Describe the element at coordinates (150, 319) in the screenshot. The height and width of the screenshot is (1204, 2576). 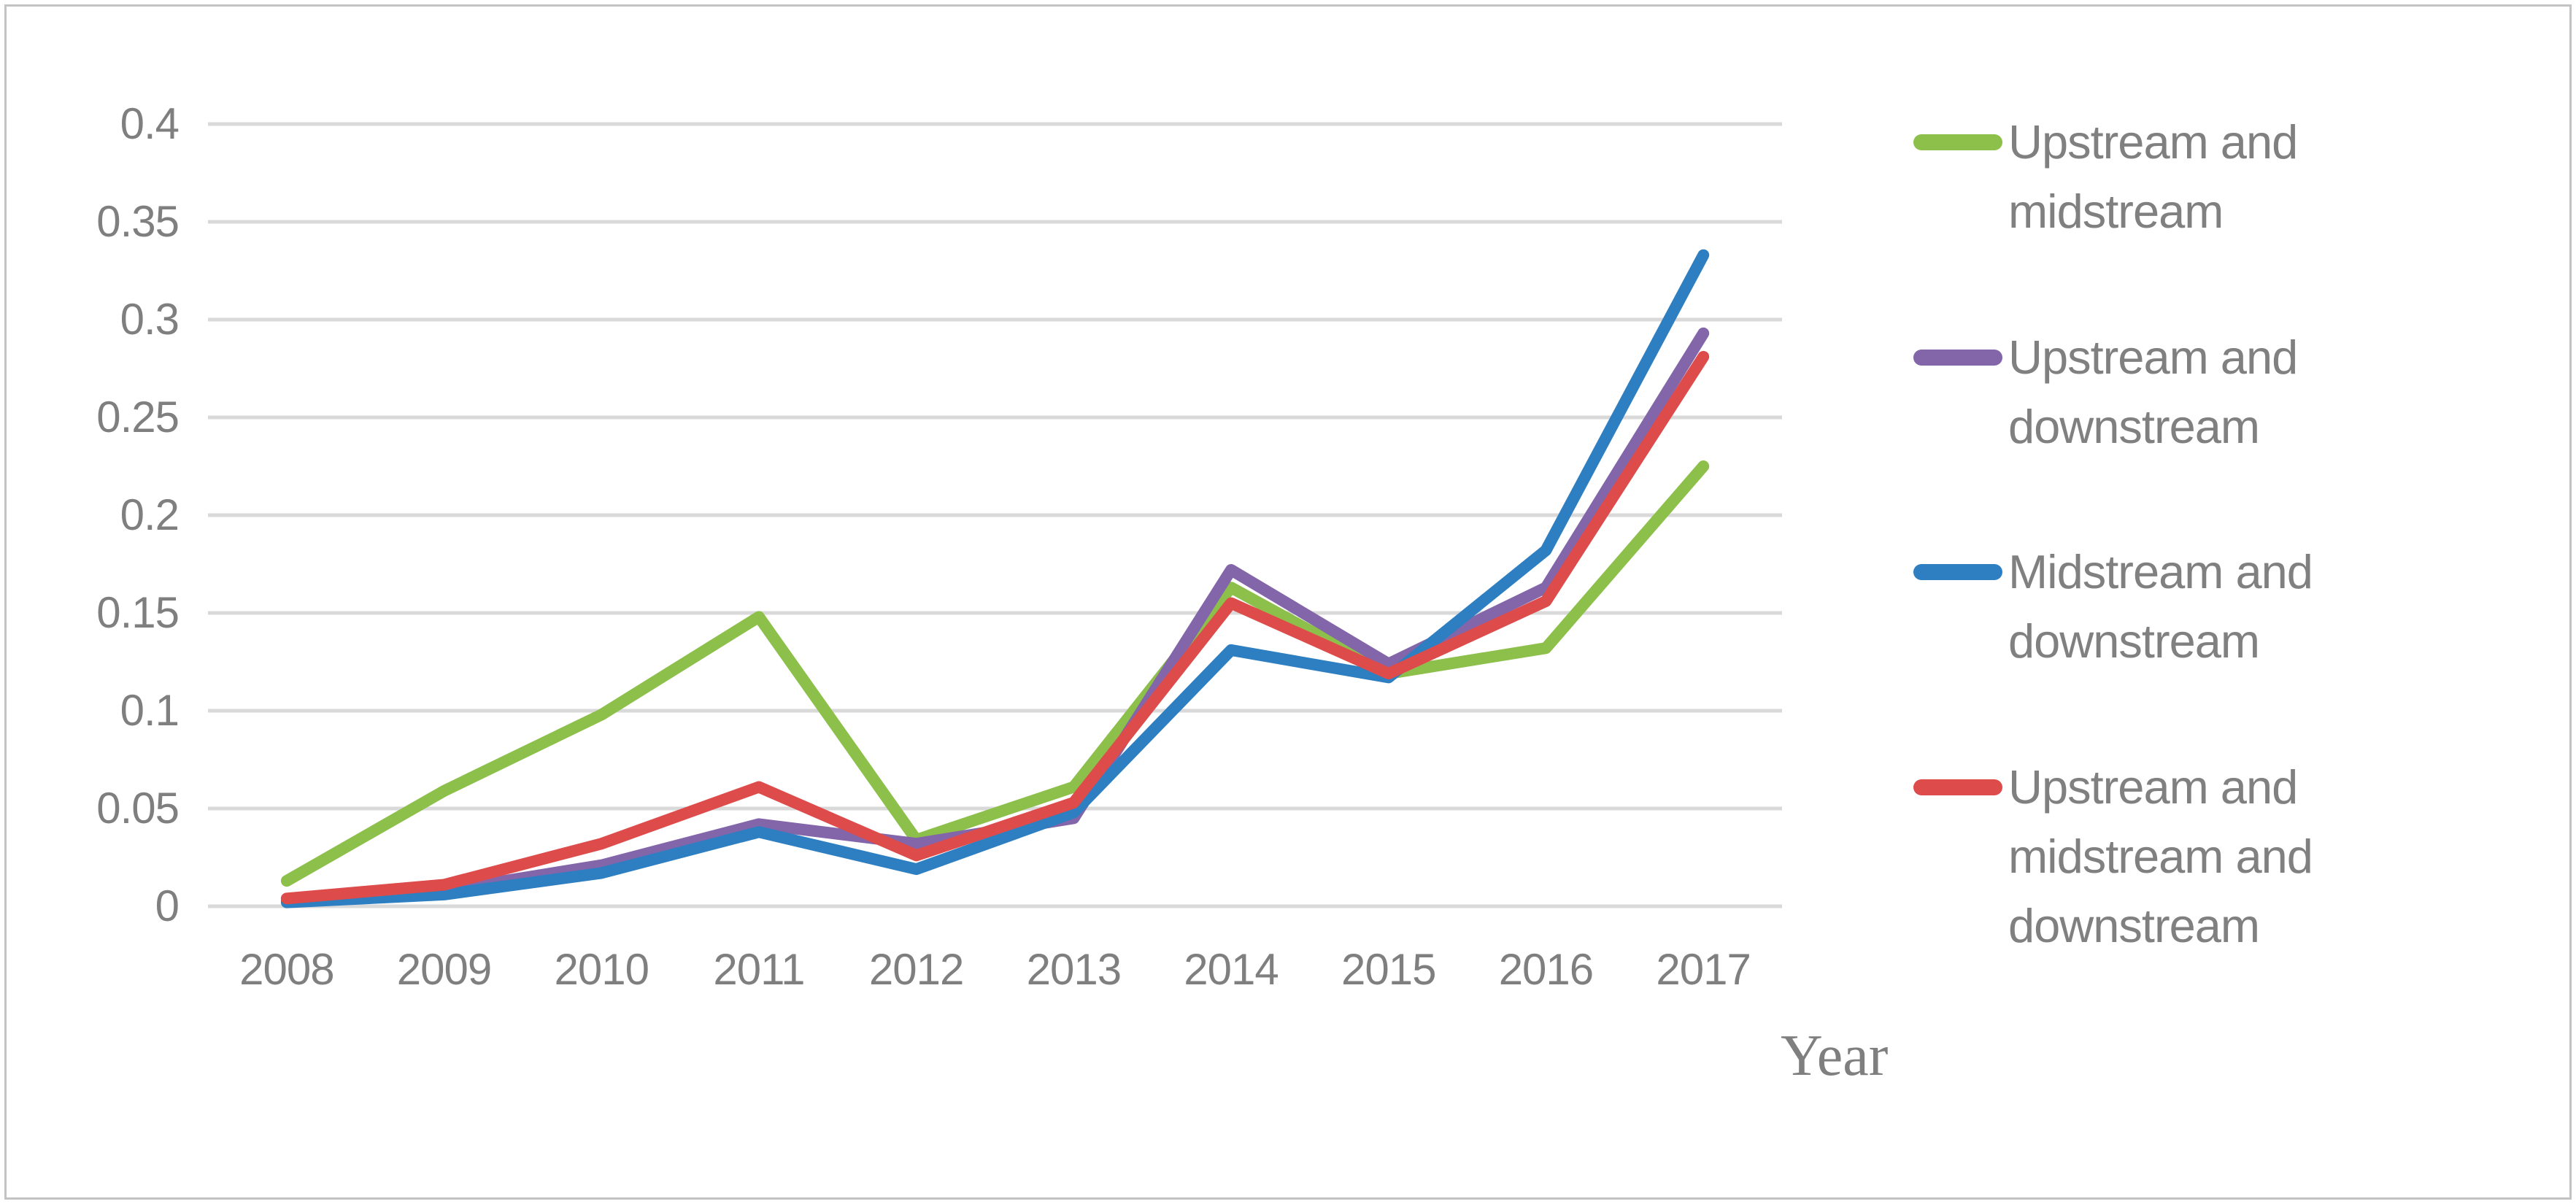
I see `y-tick-label-0.3: 0.3` at that location.